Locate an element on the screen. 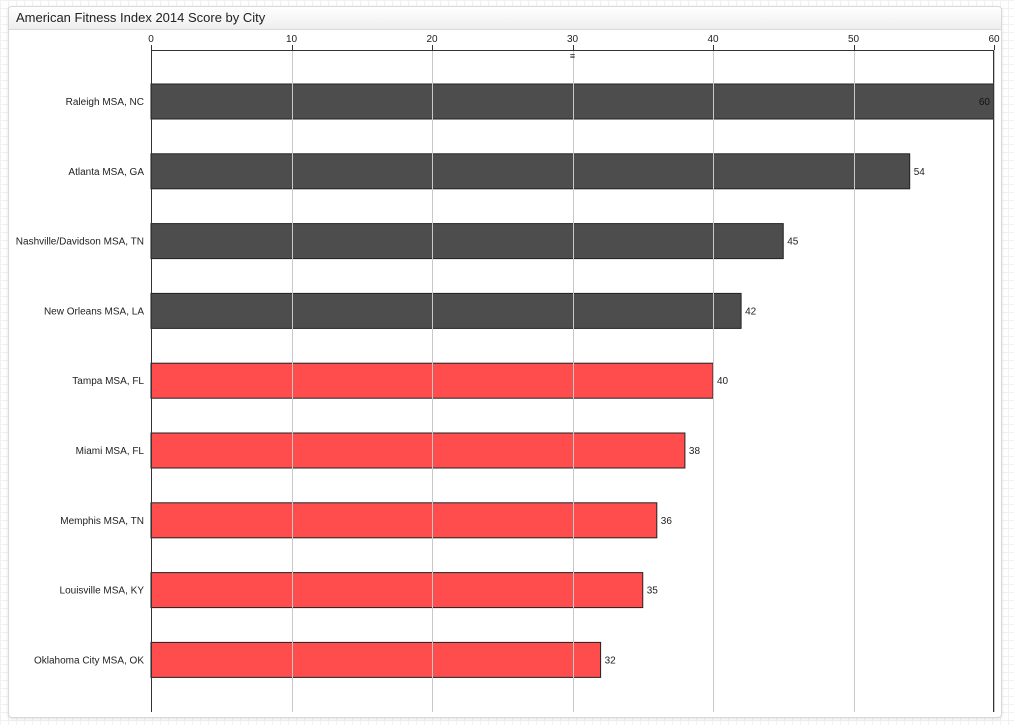 This screenshot has height=725, width=1014. x-tick-label-4: 40 is located at coordinates (713, 39).